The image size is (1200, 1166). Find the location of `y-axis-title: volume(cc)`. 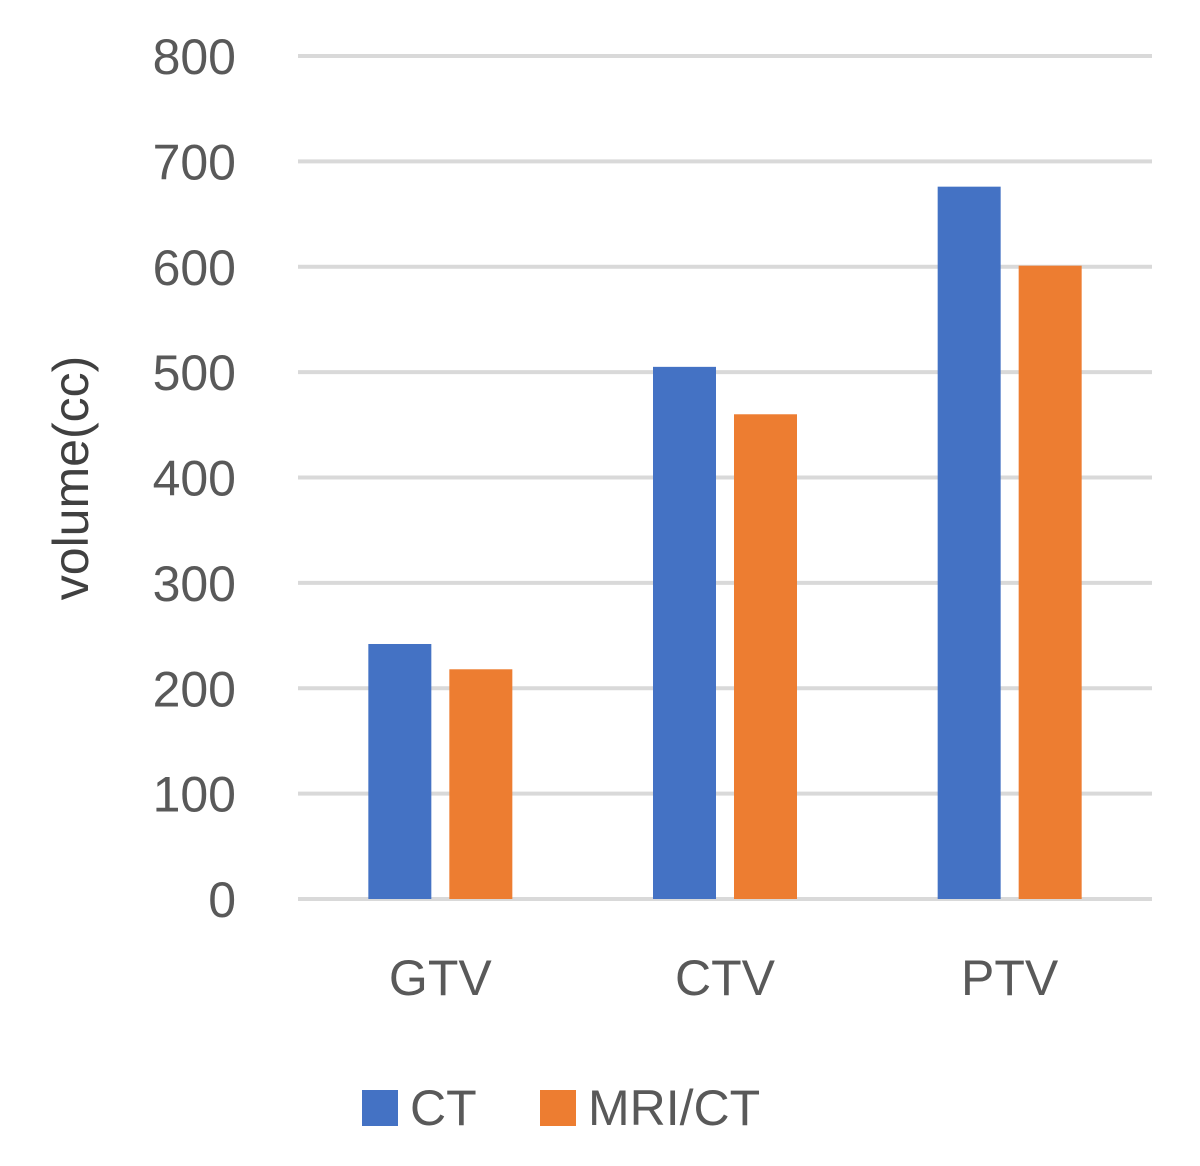

y-axis-title: volume(cc) is located at coordinates (71, 478).